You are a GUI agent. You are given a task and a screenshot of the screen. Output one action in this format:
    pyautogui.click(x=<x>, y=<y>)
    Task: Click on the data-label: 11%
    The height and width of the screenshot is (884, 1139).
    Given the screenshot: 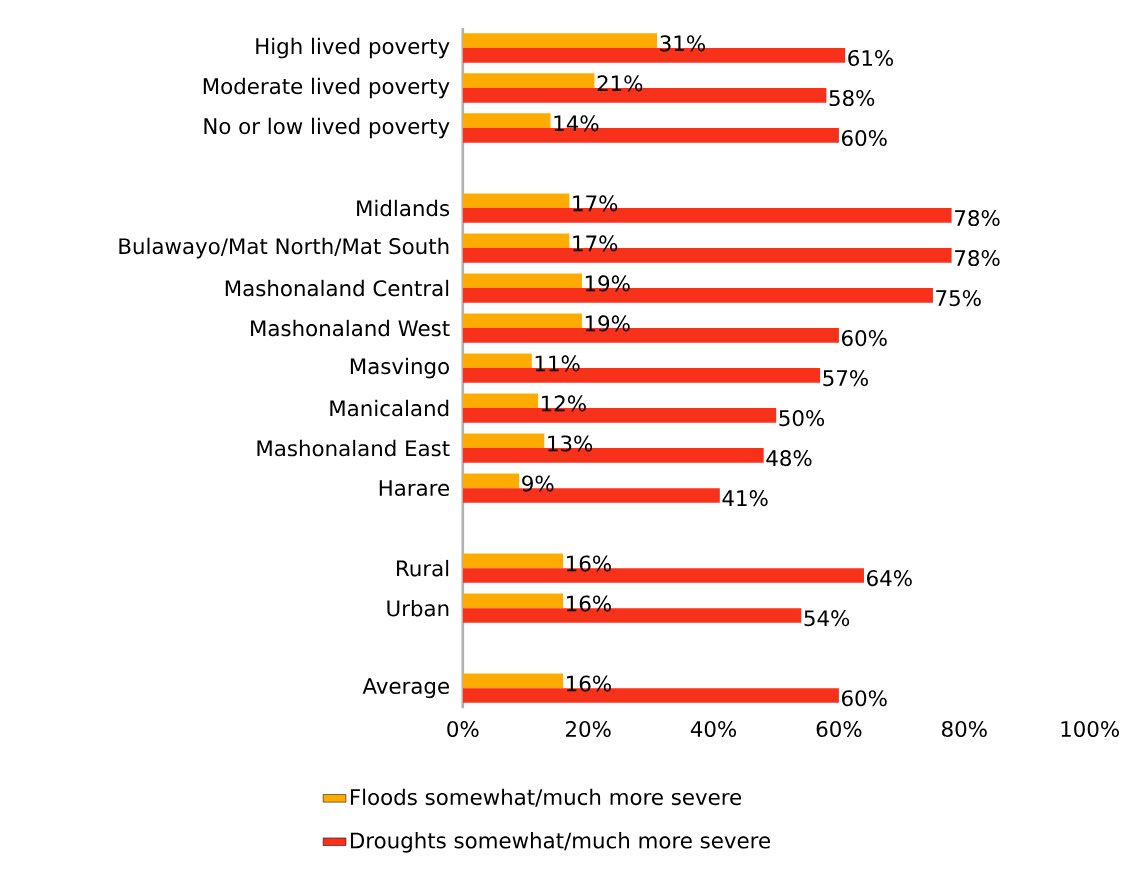 What is the action you would take?
    pyautogui.click(x=557, y=363)
    